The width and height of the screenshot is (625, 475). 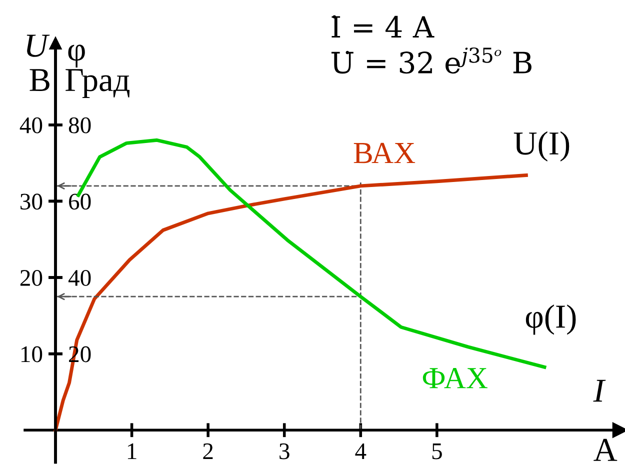 I want to click on y2-axis-title: φ, so click(x=76, y=56).